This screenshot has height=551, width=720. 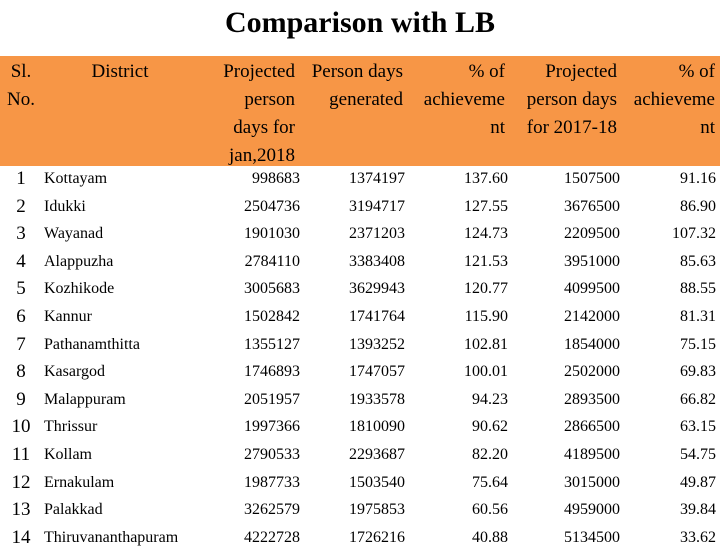 I want to click on value-cell: 33.62, so click(x=698, y=537).